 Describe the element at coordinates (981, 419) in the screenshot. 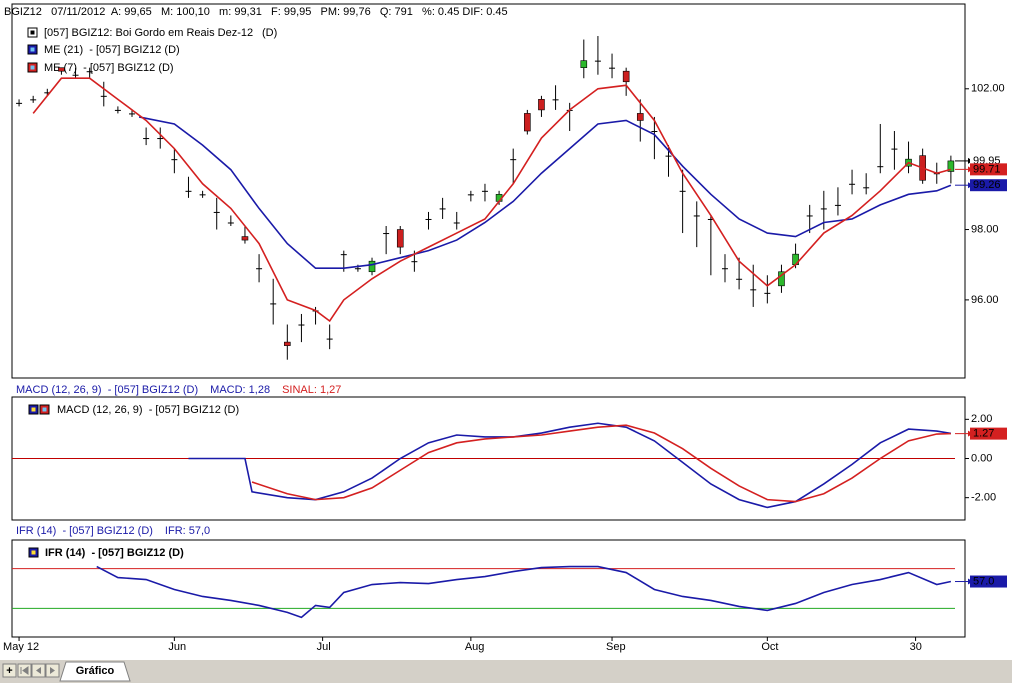

I see `y-tick-label: 2.00` at that location.